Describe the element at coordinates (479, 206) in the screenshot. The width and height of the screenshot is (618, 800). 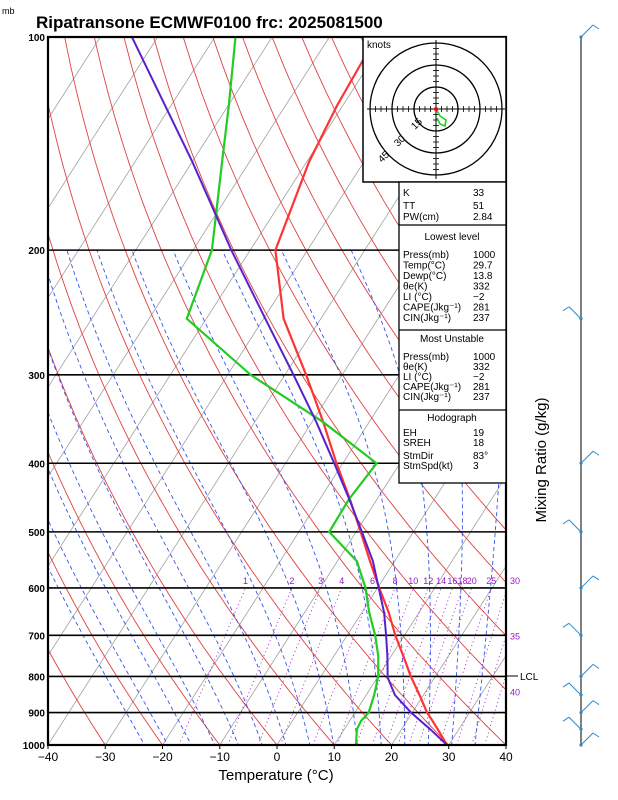
I see `index-value: 51` at that location.